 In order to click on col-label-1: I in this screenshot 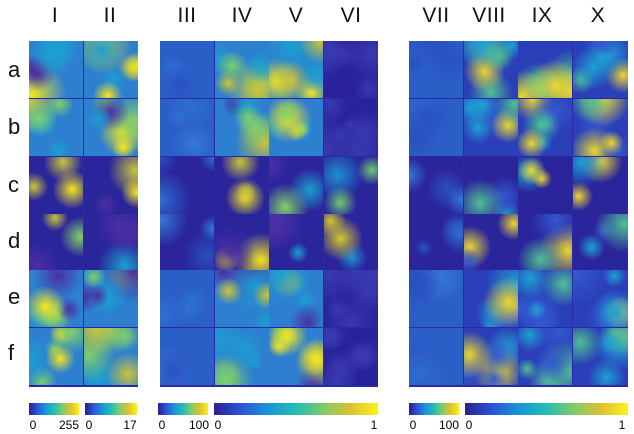, I will do `click(55, 15)`.